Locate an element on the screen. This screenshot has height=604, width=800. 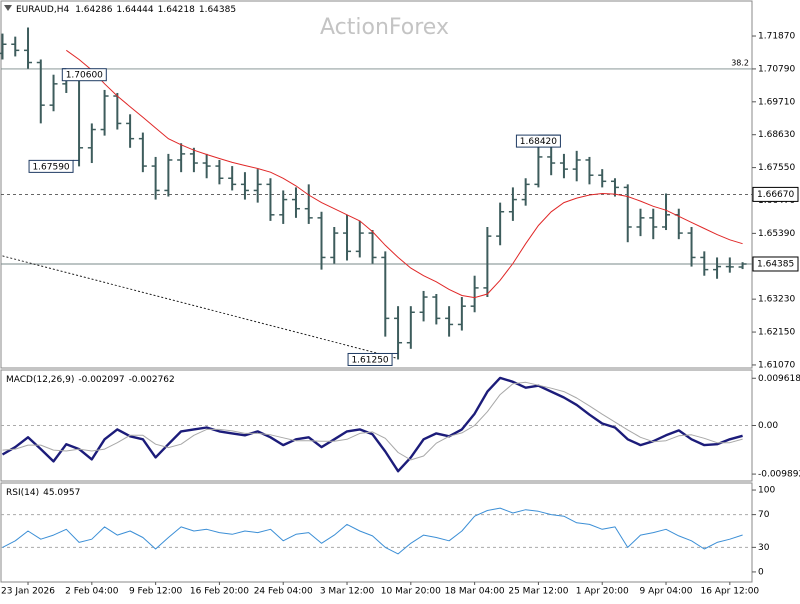
watermark: ActionForex is located at coordinates (384, 27).